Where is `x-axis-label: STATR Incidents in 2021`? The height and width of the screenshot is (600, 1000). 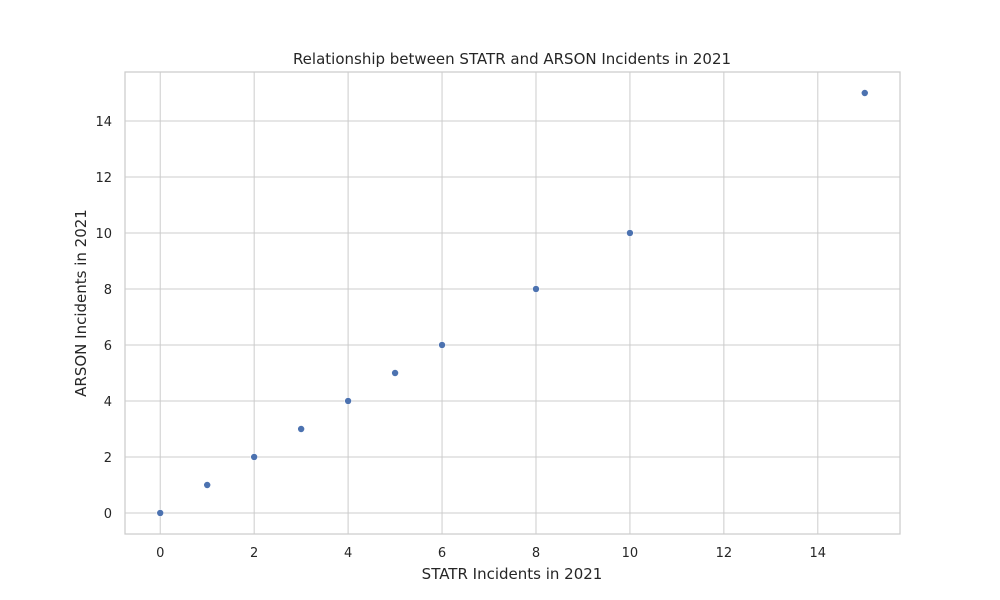
x-axis-label: STATR Incidents in 2021 is located at coordinates (512, 574).